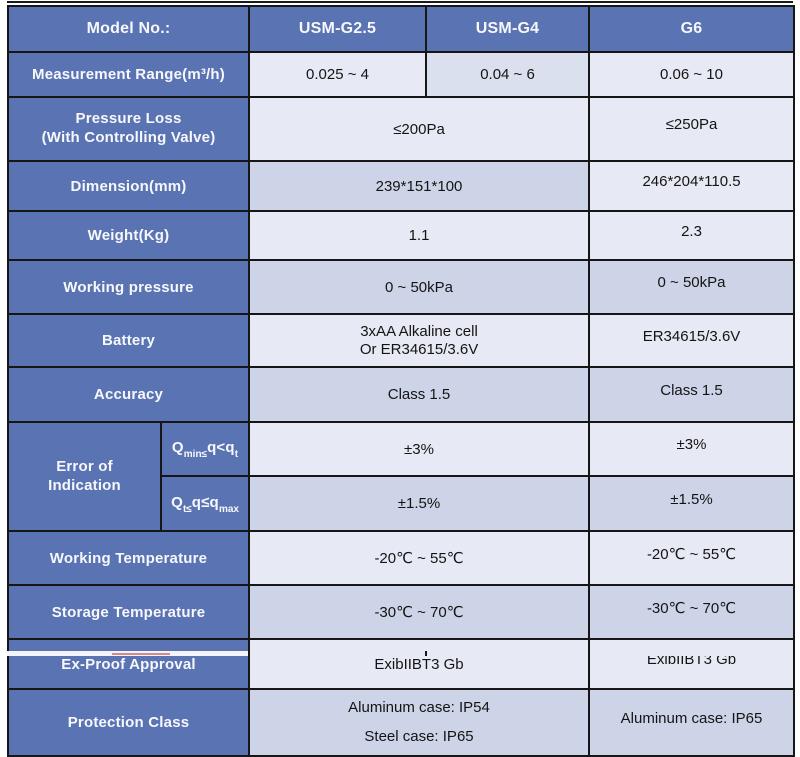 The width and height of the screenshot is (800, 757). I want to click on value-working-pressure-usm-span: 0 ~ 50kPa, so click(419, 287).